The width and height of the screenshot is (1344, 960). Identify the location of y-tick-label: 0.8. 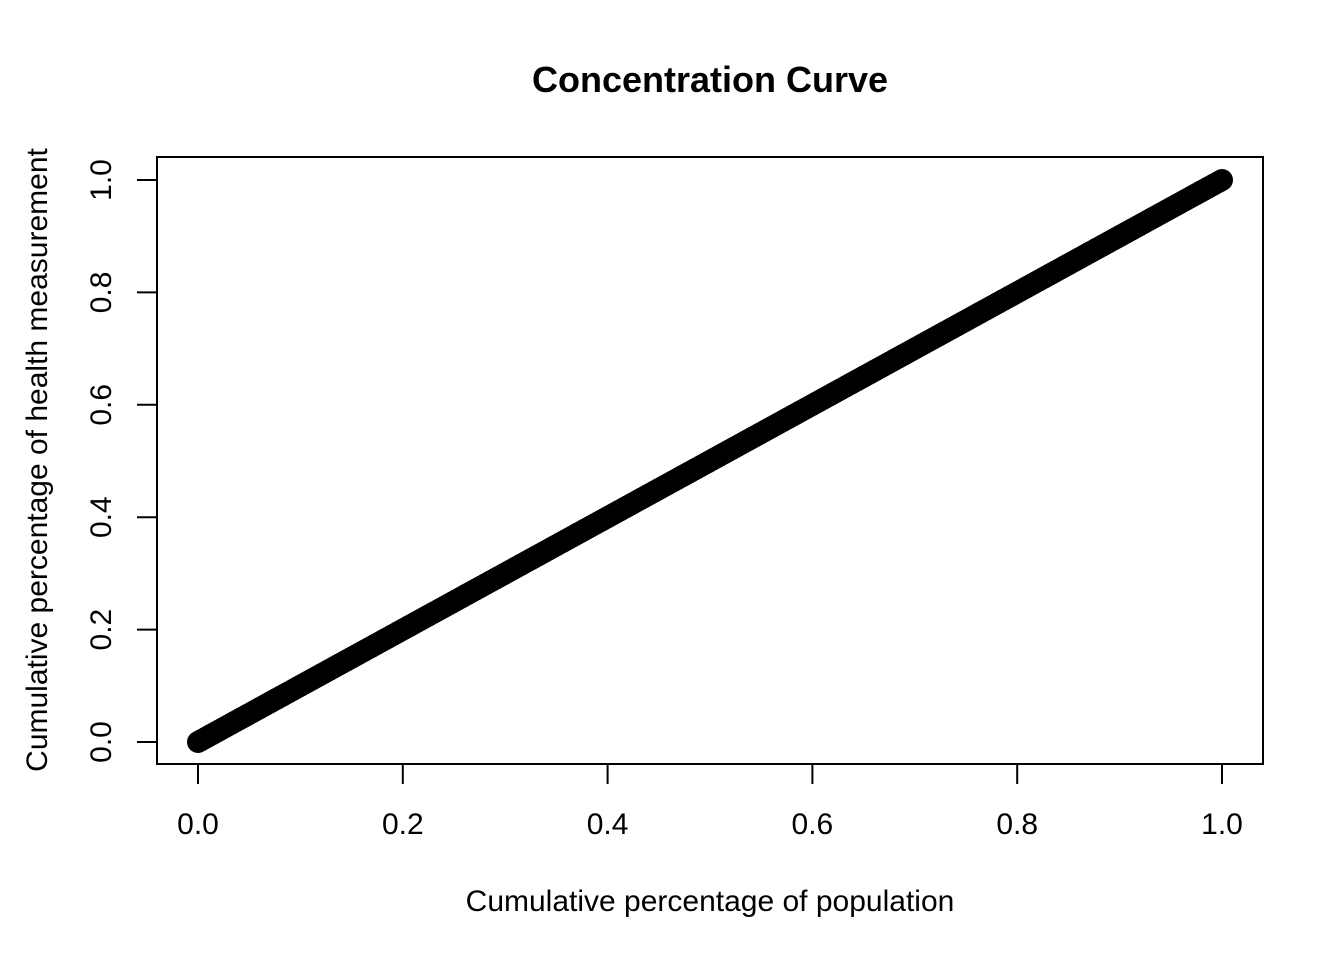
(101, 293).